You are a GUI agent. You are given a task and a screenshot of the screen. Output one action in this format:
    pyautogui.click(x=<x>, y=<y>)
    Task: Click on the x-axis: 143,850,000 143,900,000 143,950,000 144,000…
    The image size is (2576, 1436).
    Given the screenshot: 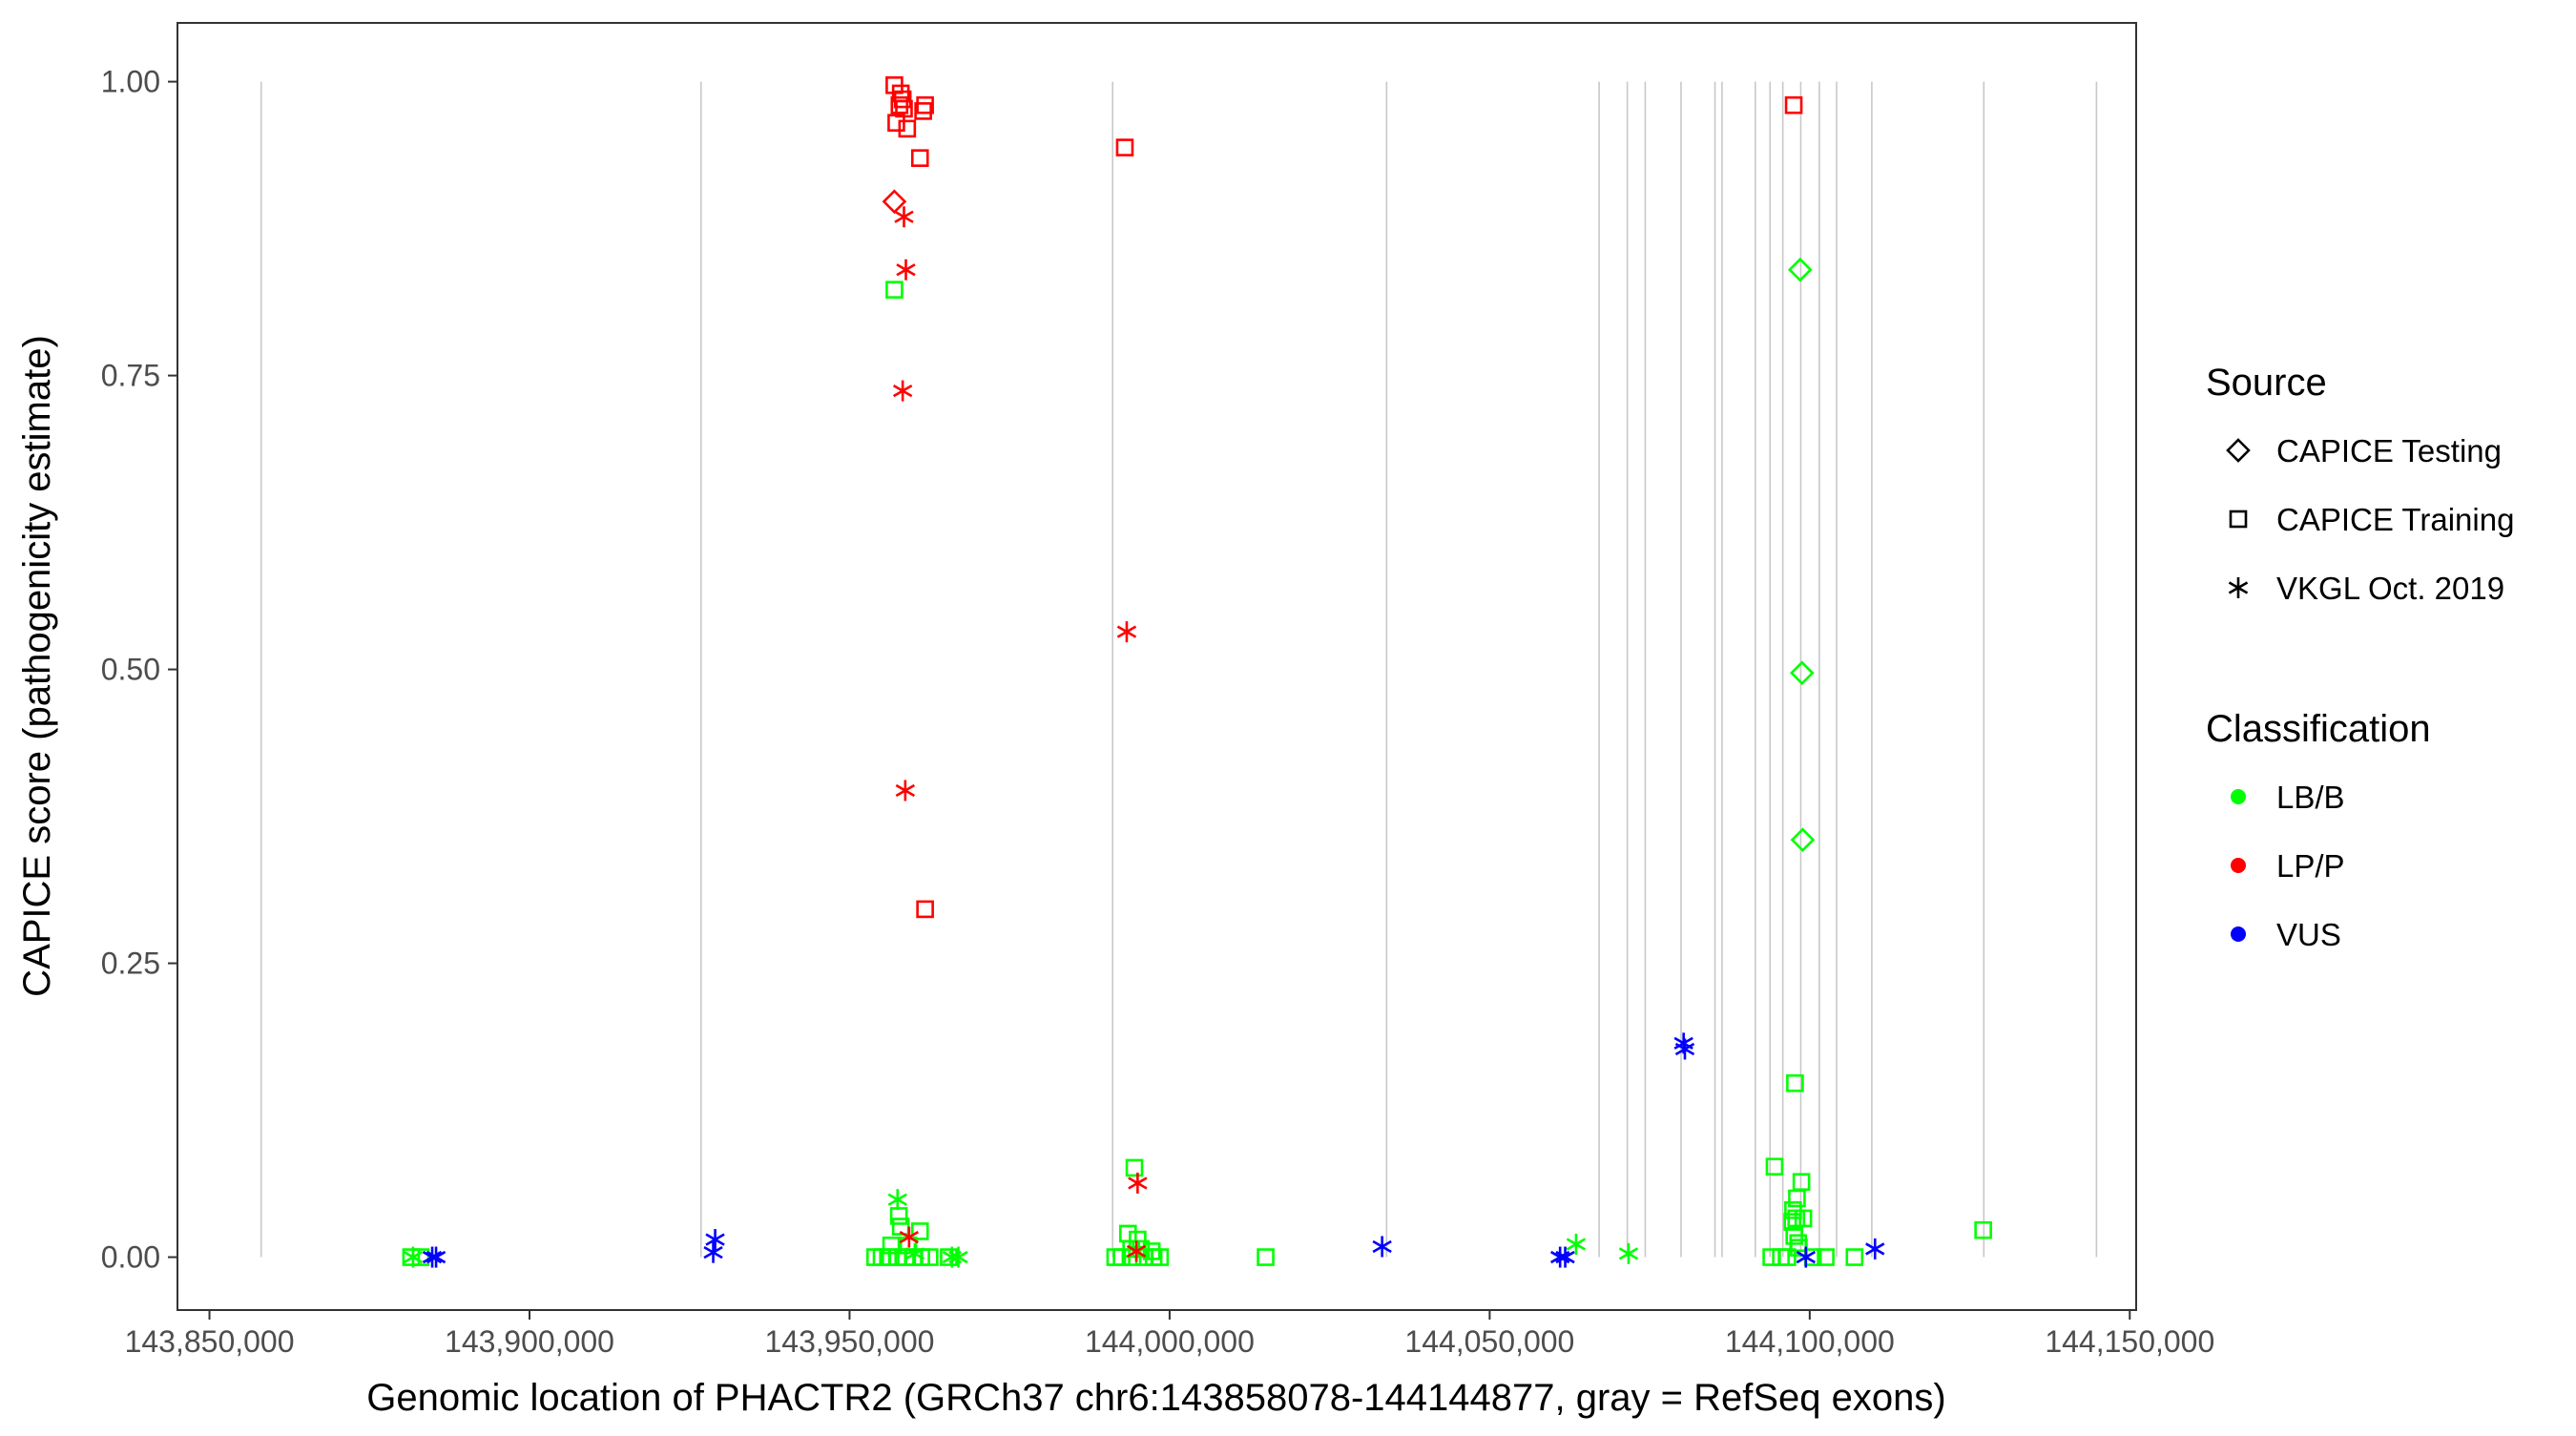 What is the action you would take?
    pyautogui.click(x=1169, y=1334)
    